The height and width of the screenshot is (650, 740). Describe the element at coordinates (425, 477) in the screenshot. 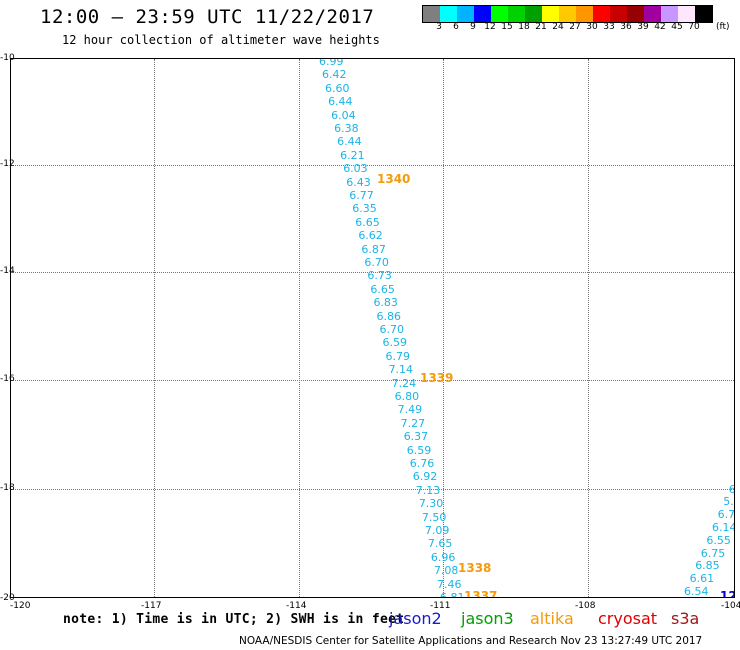

I see `wave-height-point: 6.92` at that location.